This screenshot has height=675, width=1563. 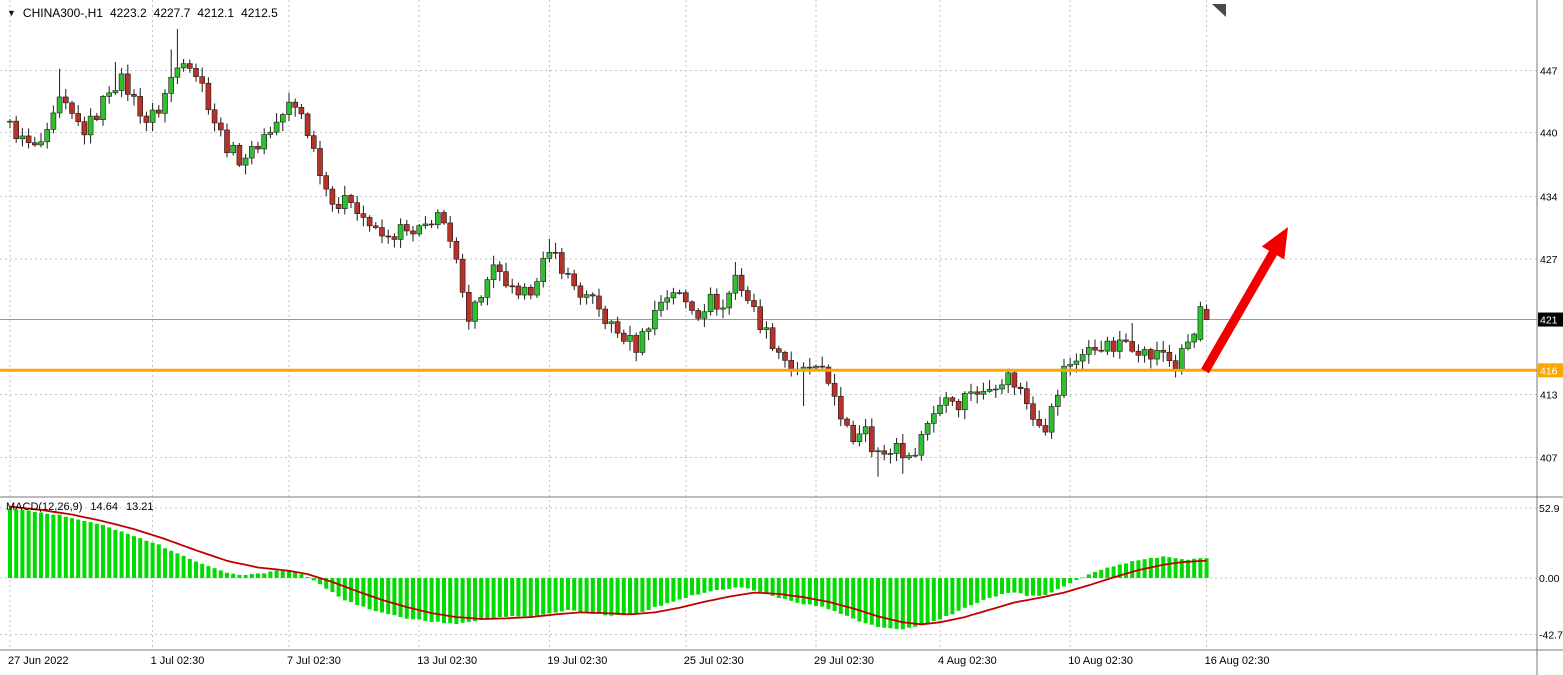 What do you see at coordinates (1244, 300) in the screenshot?
I see `trend-arrow` at bounding box center [1244, 300].